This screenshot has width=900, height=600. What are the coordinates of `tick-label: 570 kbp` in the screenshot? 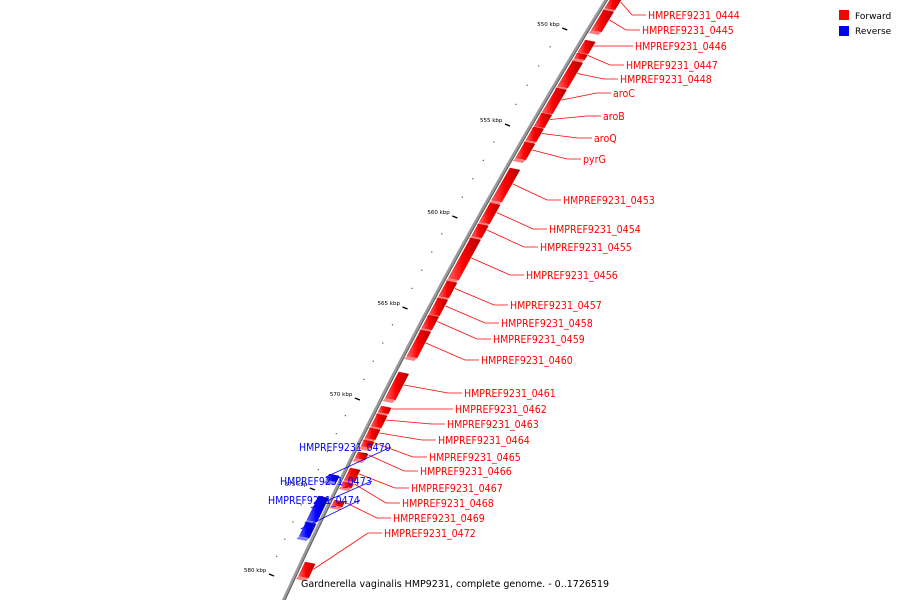 It's located at (341, 395).